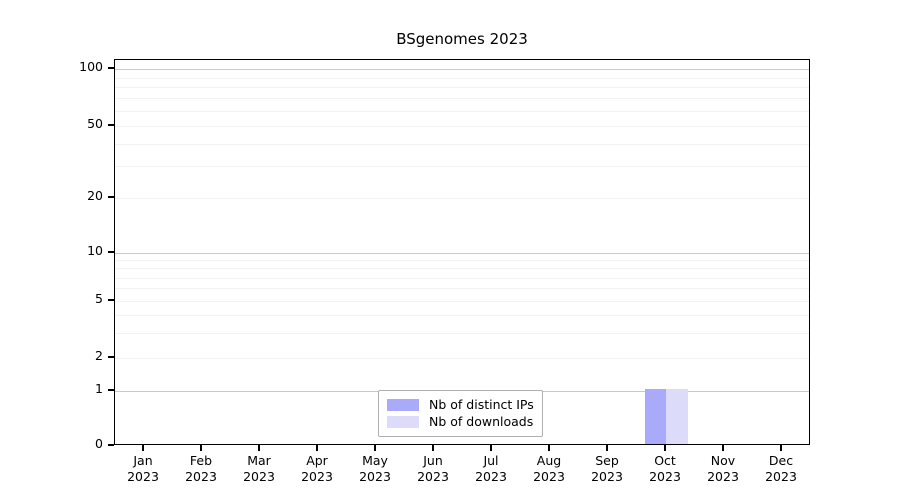 This screenshot has width=900, height=500. What do you see at coordinates (403, 404) in the screenshot?
I see `legend-swatch-distinct-ips` at bounding box center [403, 404].